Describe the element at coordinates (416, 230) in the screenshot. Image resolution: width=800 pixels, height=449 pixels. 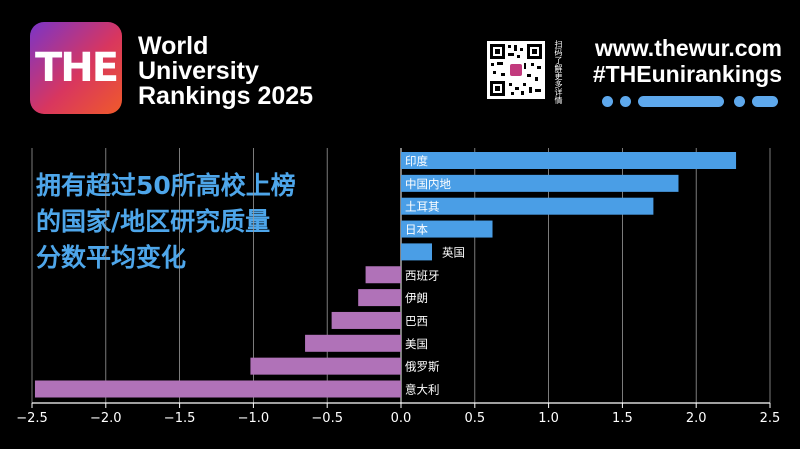
I see `bar-label-3: 日本` at that location.